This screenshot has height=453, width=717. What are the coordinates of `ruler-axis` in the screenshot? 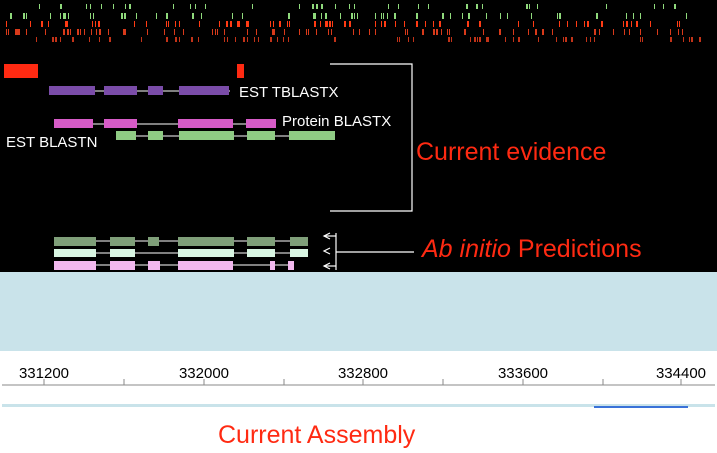 It's located at (358, 382).